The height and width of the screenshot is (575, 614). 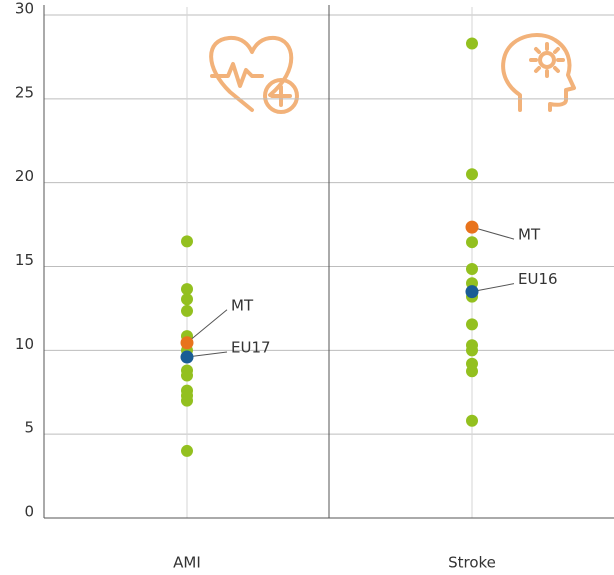 I want to click on y-tick-label: 5, so click(x=29, y=428).